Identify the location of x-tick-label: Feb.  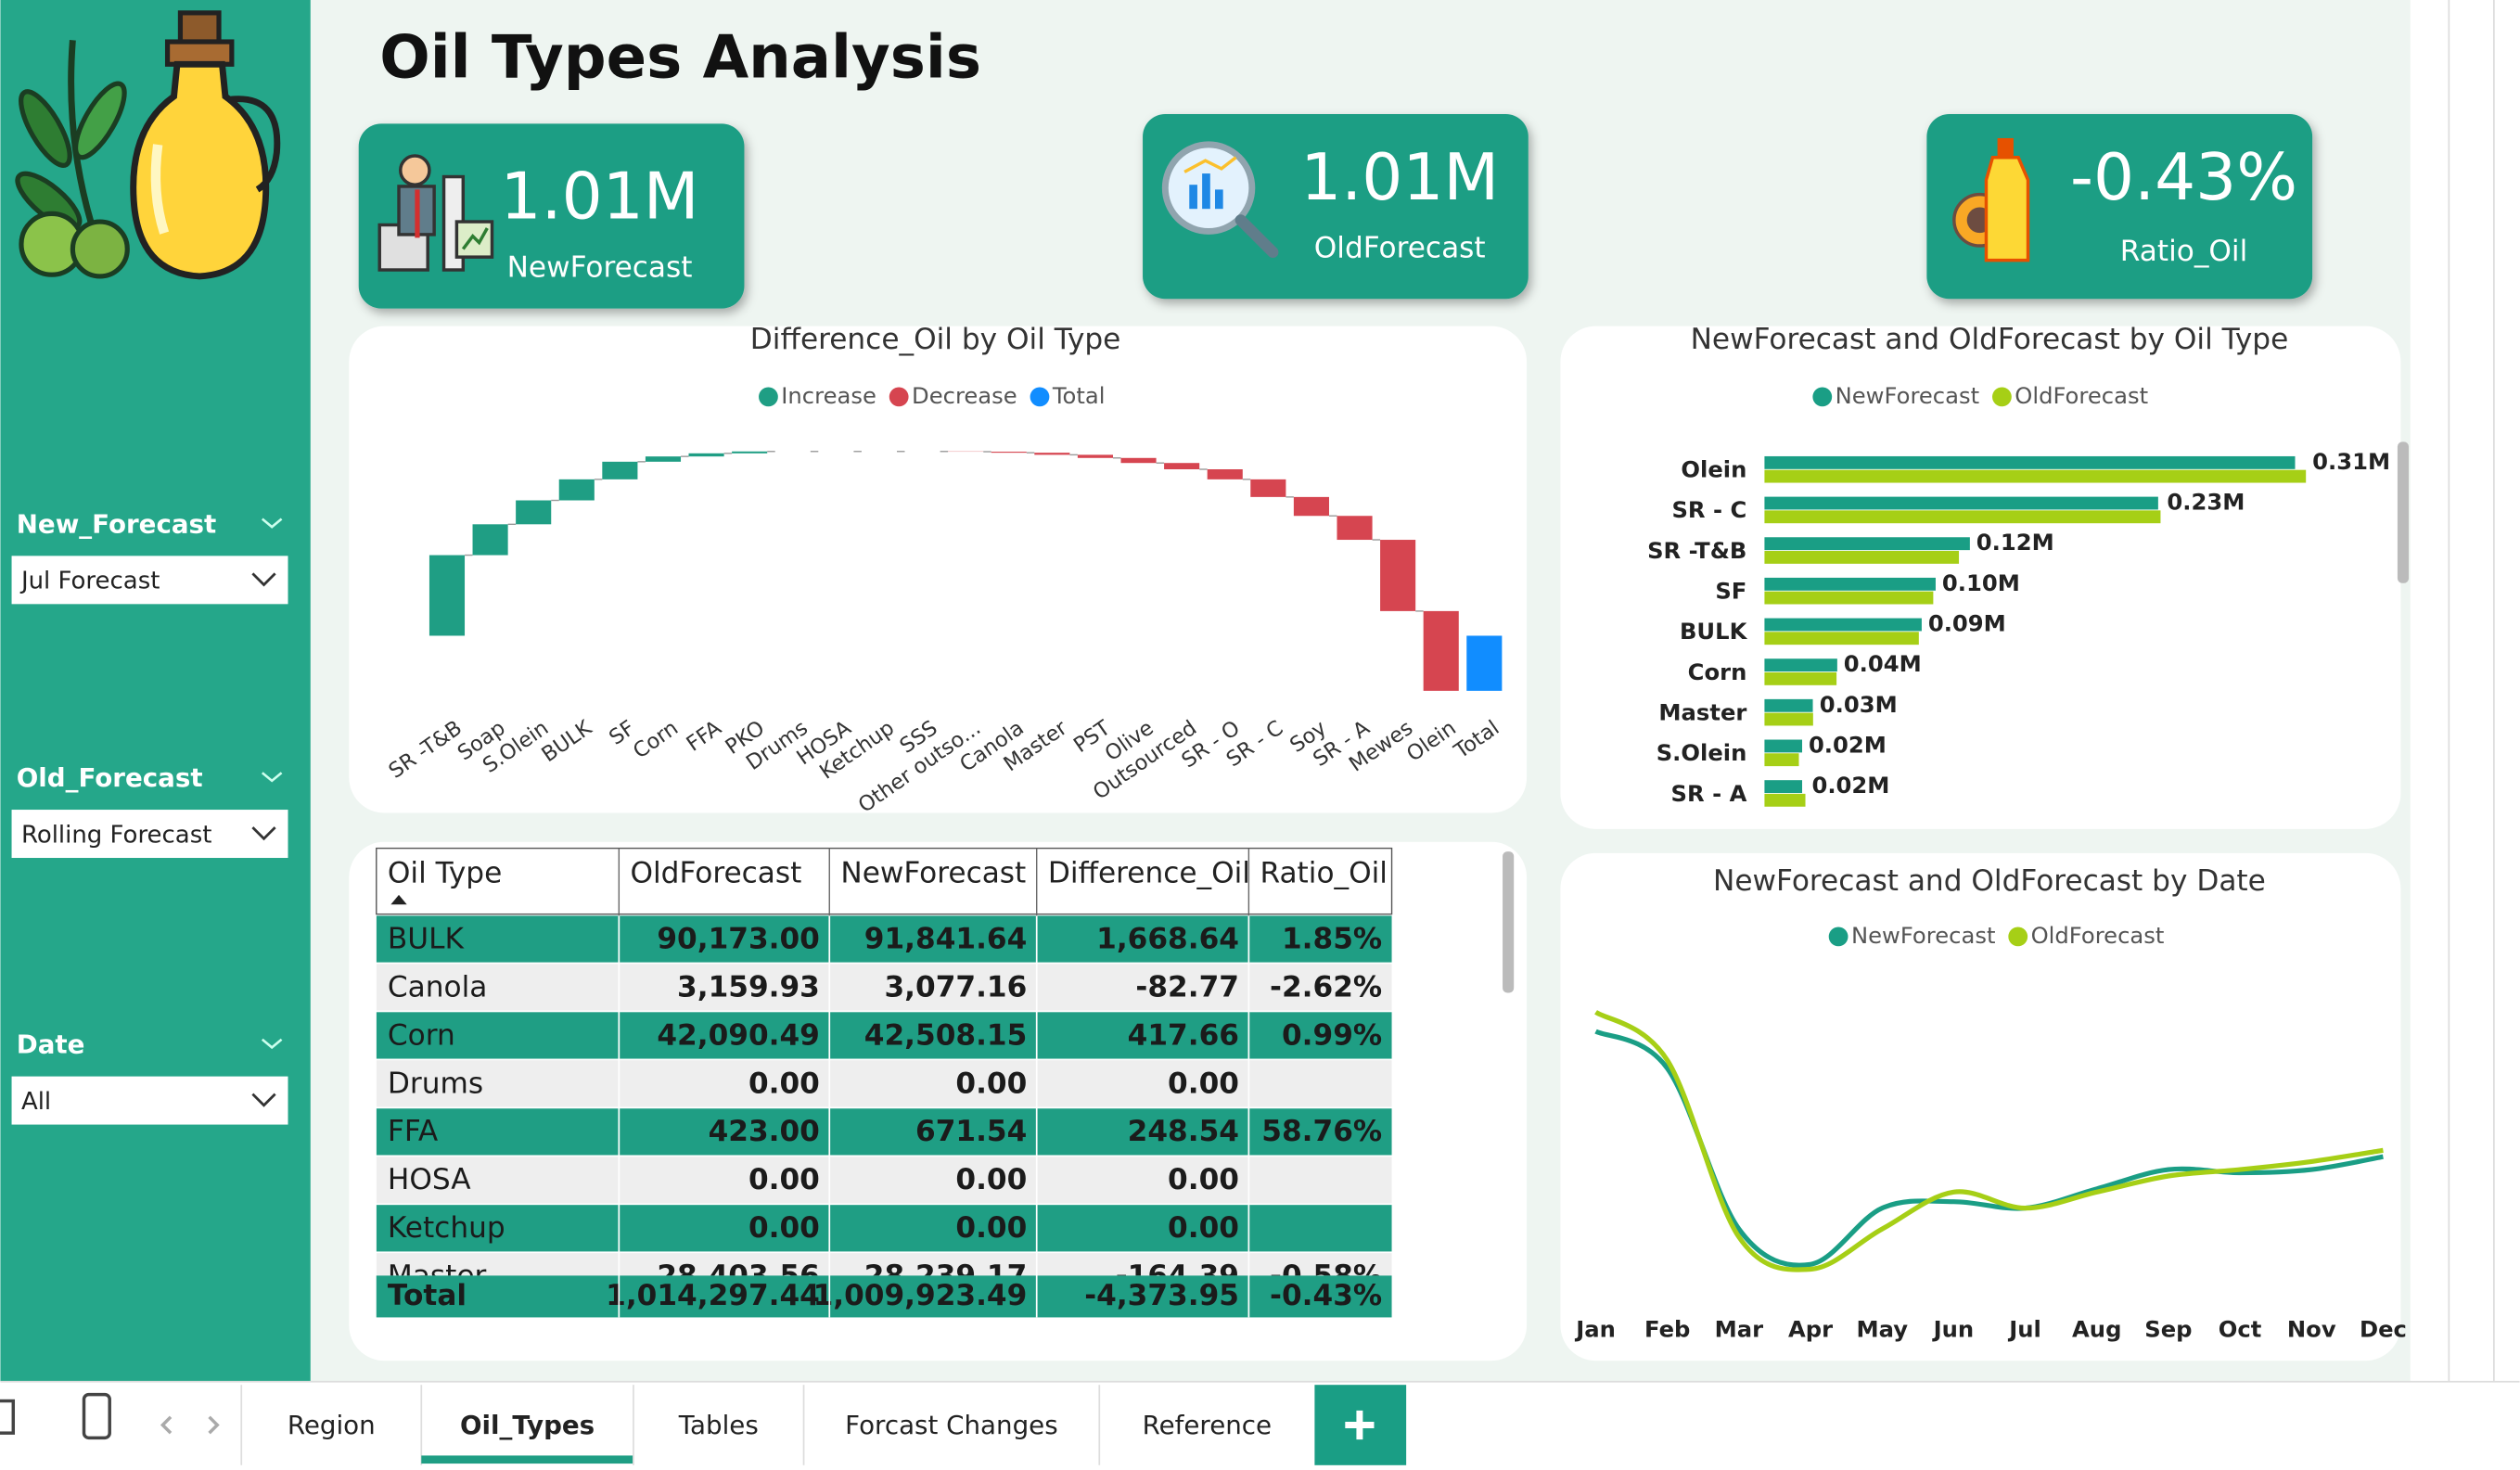
(1667, 1328).